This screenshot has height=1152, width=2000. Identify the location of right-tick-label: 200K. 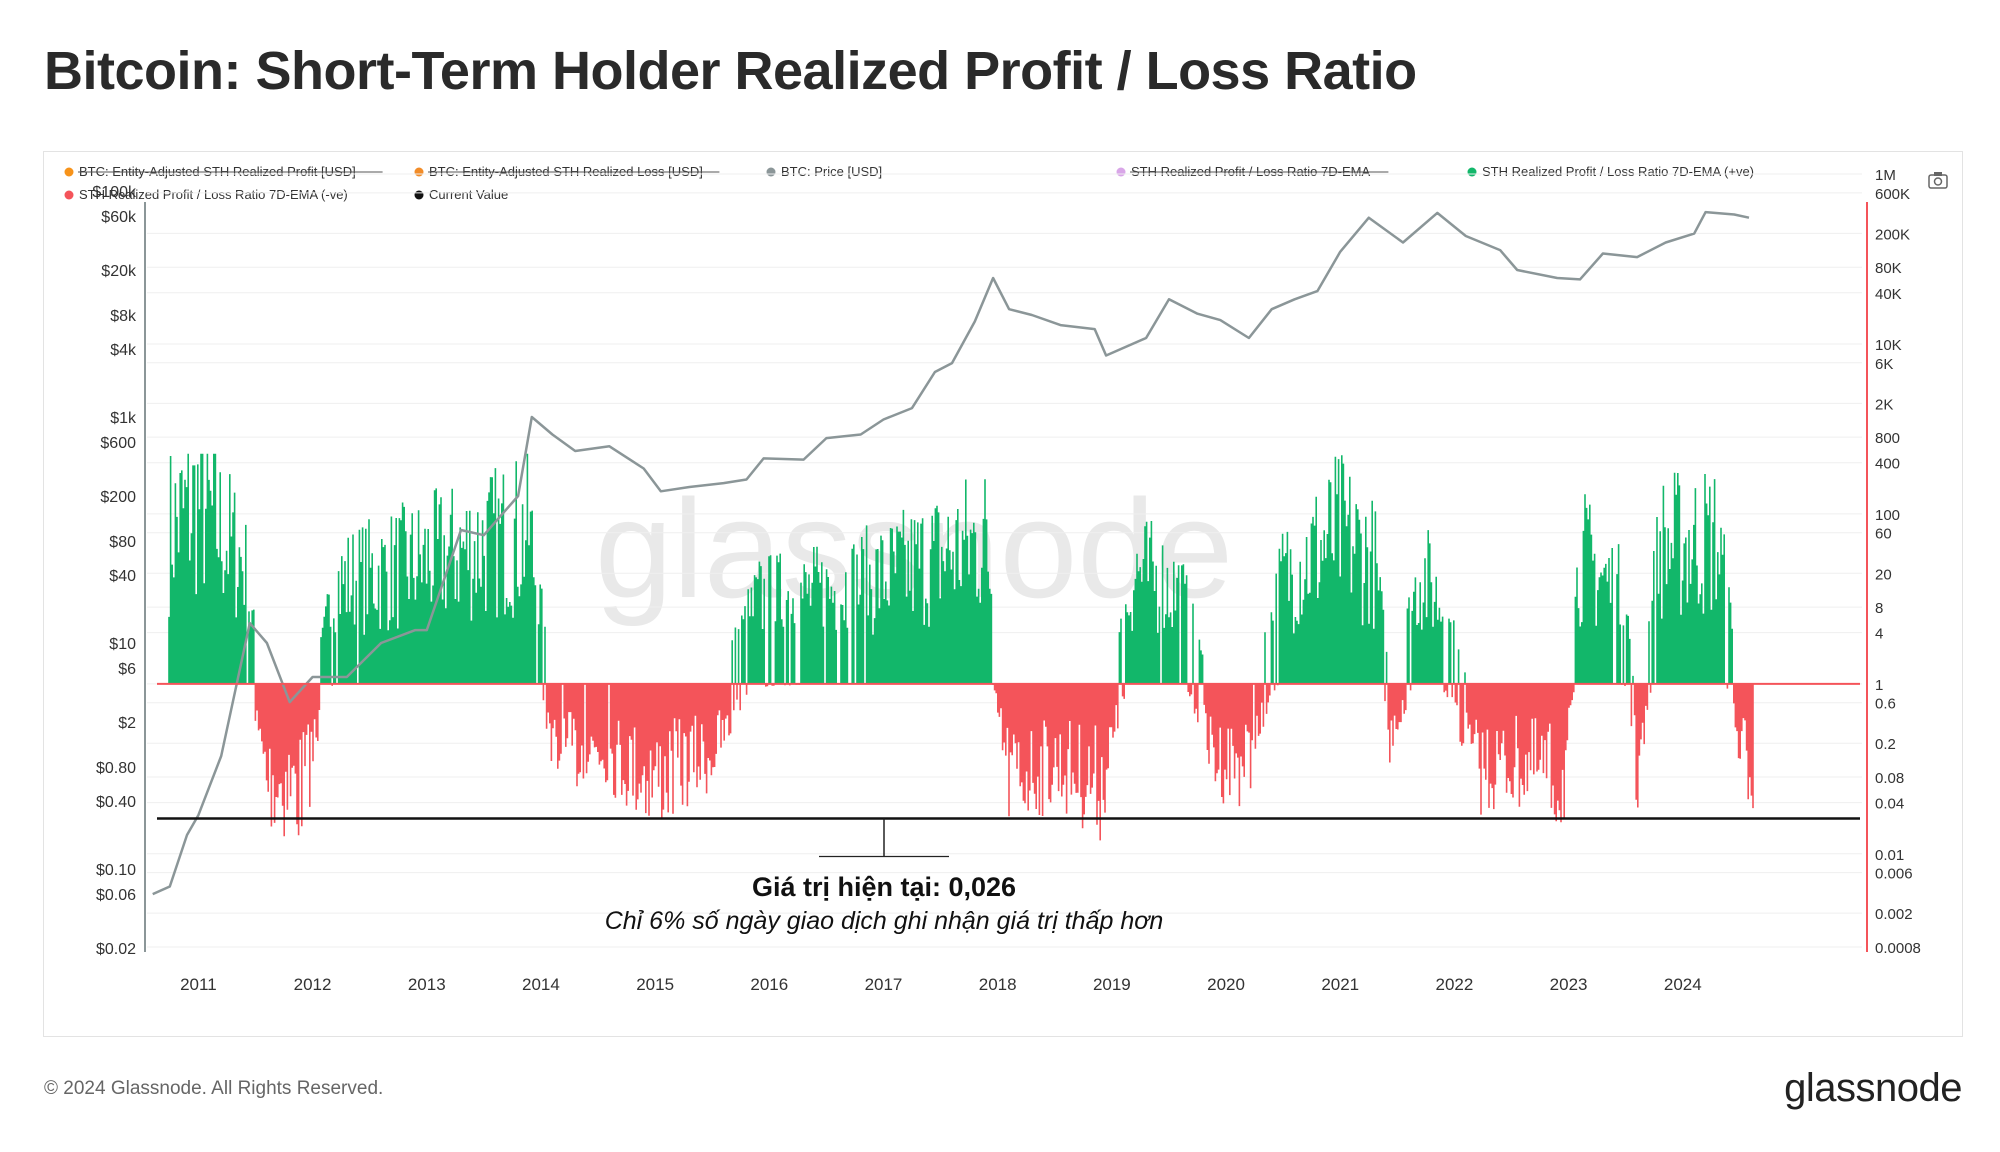
(1892, 234).